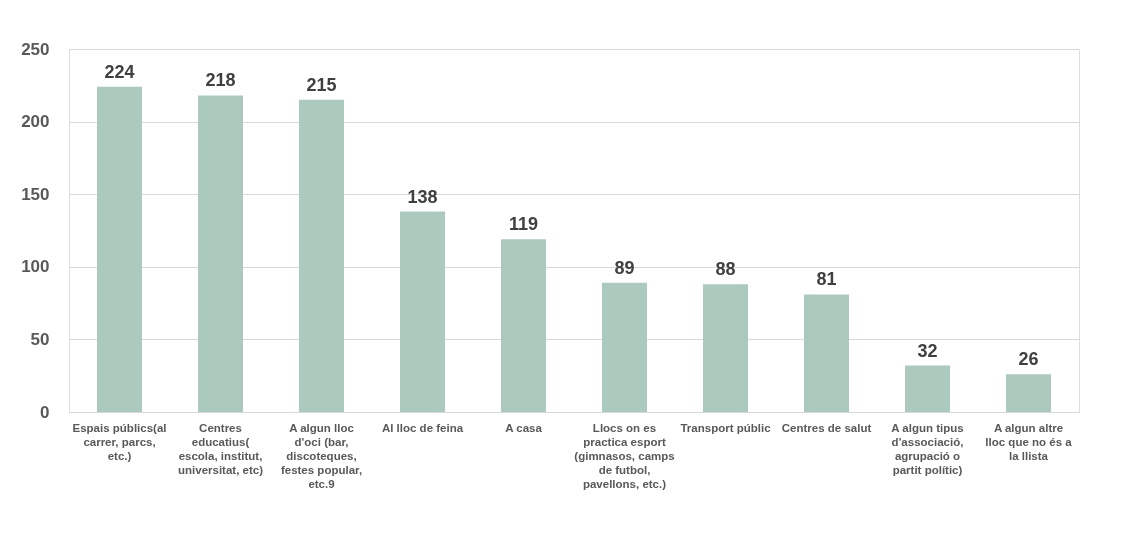 Image resolution: width=1128 pixels, height=534 pixels. What do you see at coordinates (524, 427) in the screenshot?
I see `x-tick-label: A casa` at bounding box center [524, 427].